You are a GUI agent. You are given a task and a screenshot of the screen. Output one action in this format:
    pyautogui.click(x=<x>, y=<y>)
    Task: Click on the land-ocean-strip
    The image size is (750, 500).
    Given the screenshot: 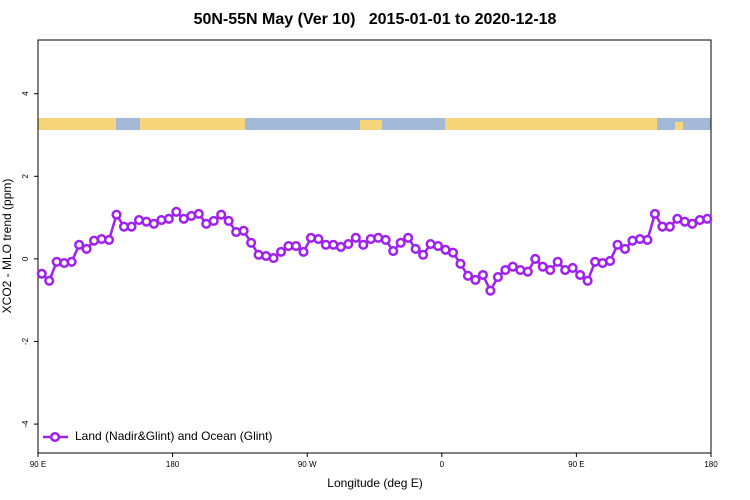 What is the action you would take?
    pyautogui.click(x=374, y=124)
    